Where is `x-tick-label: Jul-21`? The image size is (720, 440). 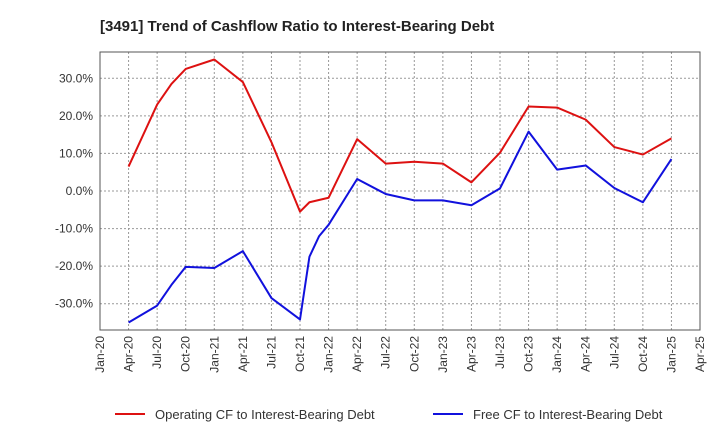 x-tick-label: Jul-21 is located at coordinates (271, 352).